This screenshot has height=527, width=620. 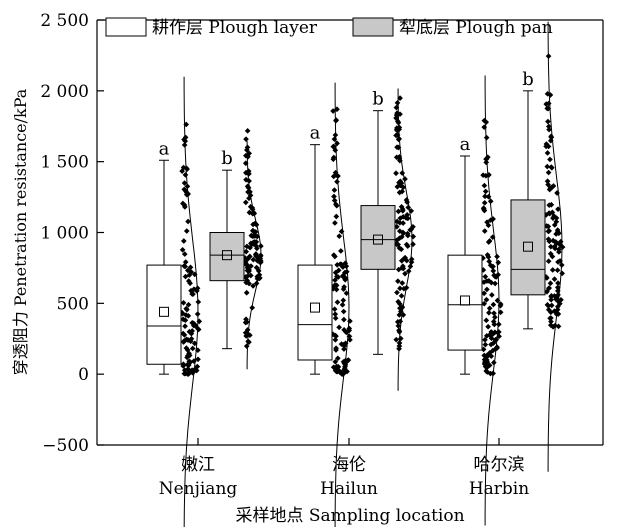 What do you see at coordinates (349, 489) in the screenshot?
I see `x-category-en: Hailun` at bounding box center [349, 489].